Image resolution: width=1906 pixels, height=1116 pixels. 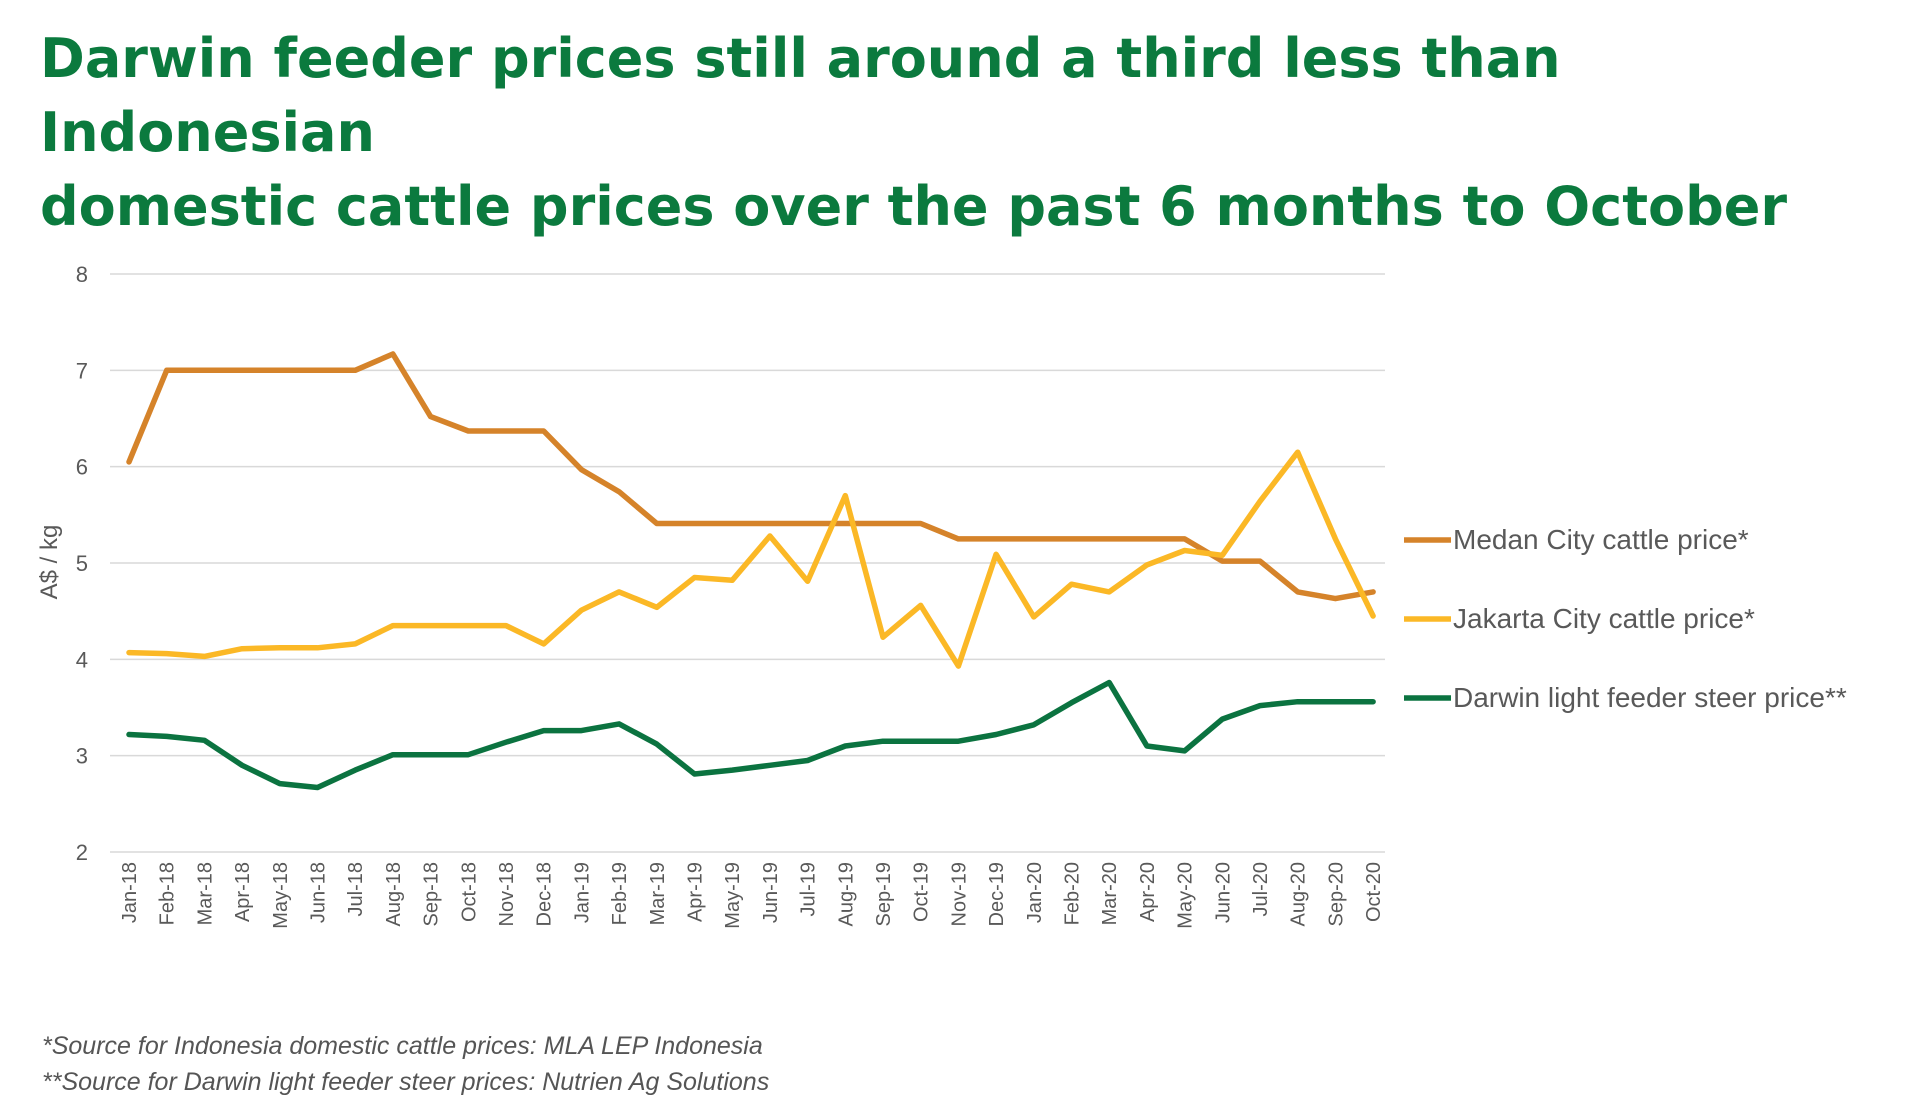 I want to click on x-tick-label: Jan-20, so click(x=1035, y=892).